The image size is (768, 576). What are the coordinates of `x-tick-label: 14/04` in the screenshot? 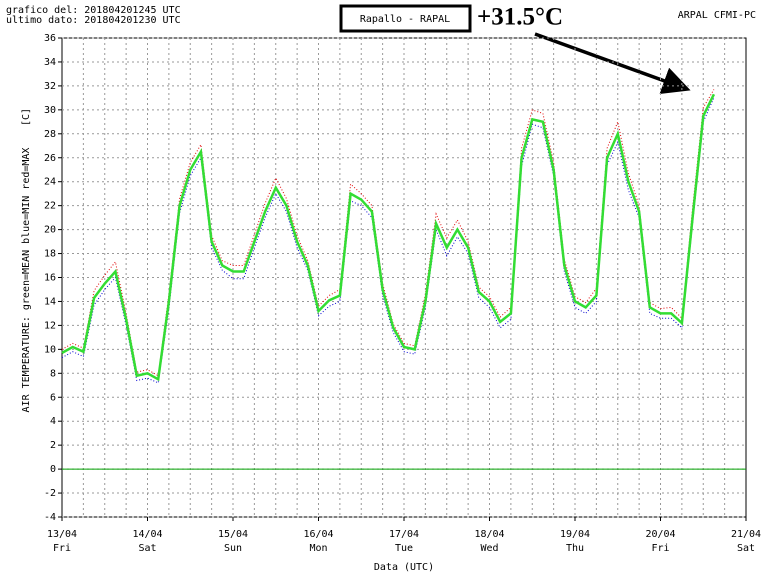 It's located at (147, 534).